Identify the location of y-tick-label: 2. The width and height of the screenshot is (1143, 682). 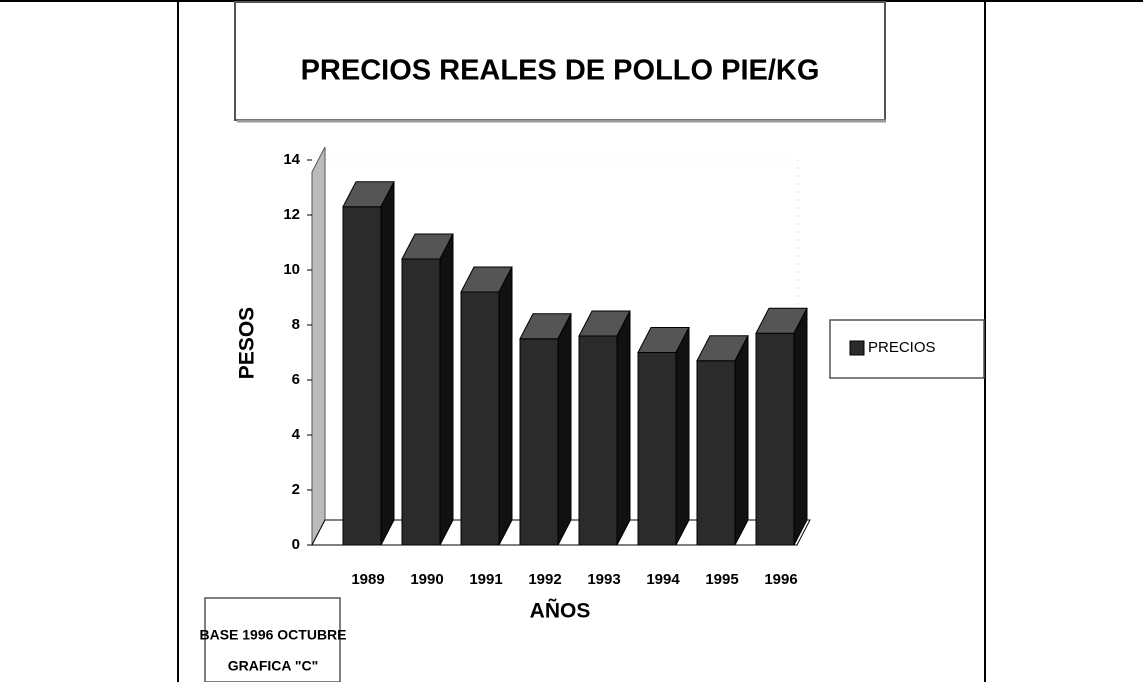
(296, 489).